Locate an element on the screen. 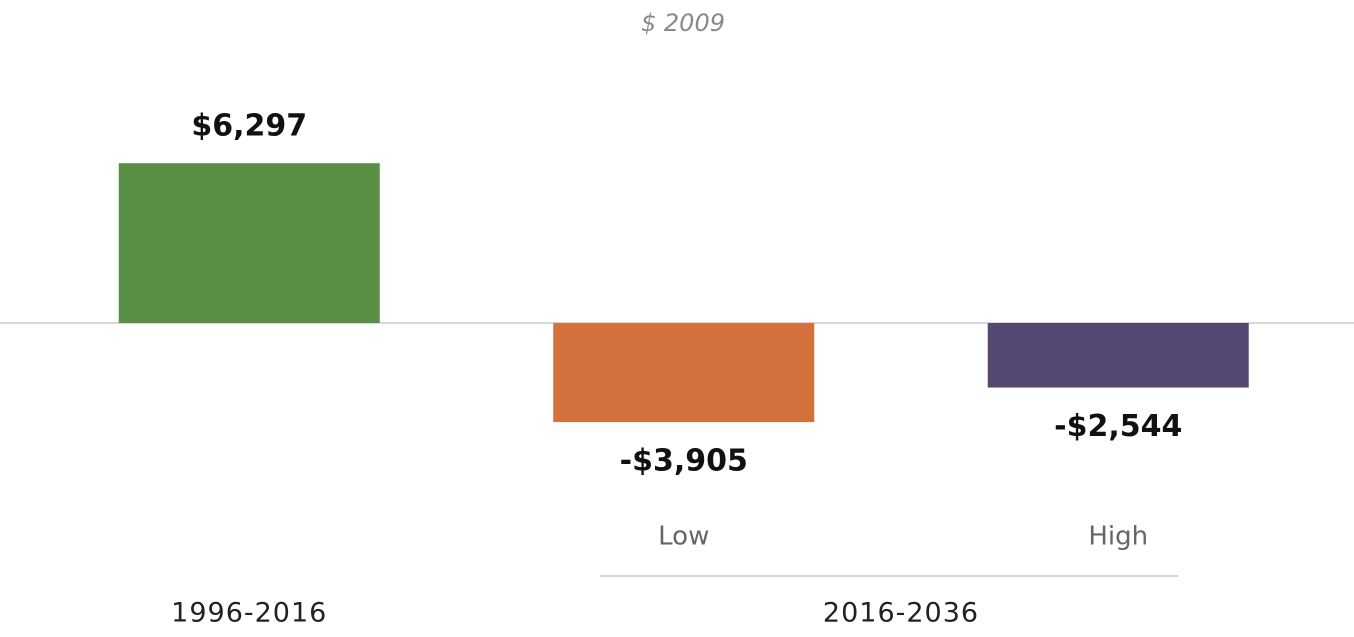  category-label: High is located at coordinates (1118, 537).